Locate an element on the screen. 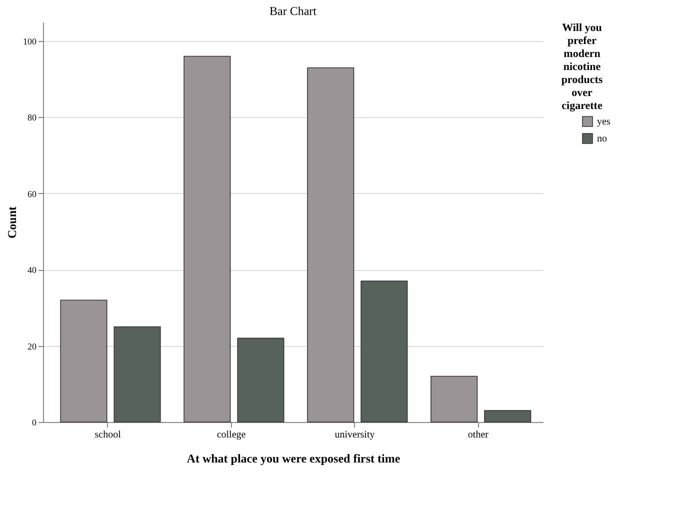 This screenshot has width=677, height=519. legend-label: yes is located at coordinates (603, 122).